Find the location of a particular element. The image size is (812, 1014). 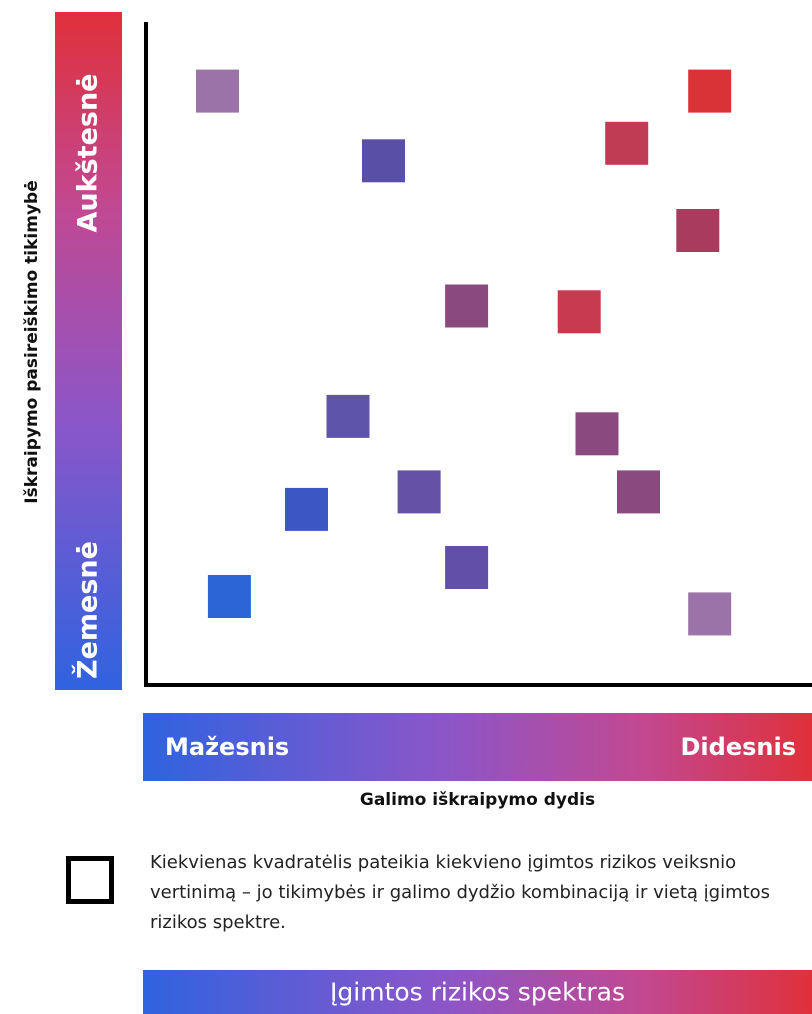

y-gradient-bar: Aukštesnė Žemesnė is located at coordinates (88, 351).